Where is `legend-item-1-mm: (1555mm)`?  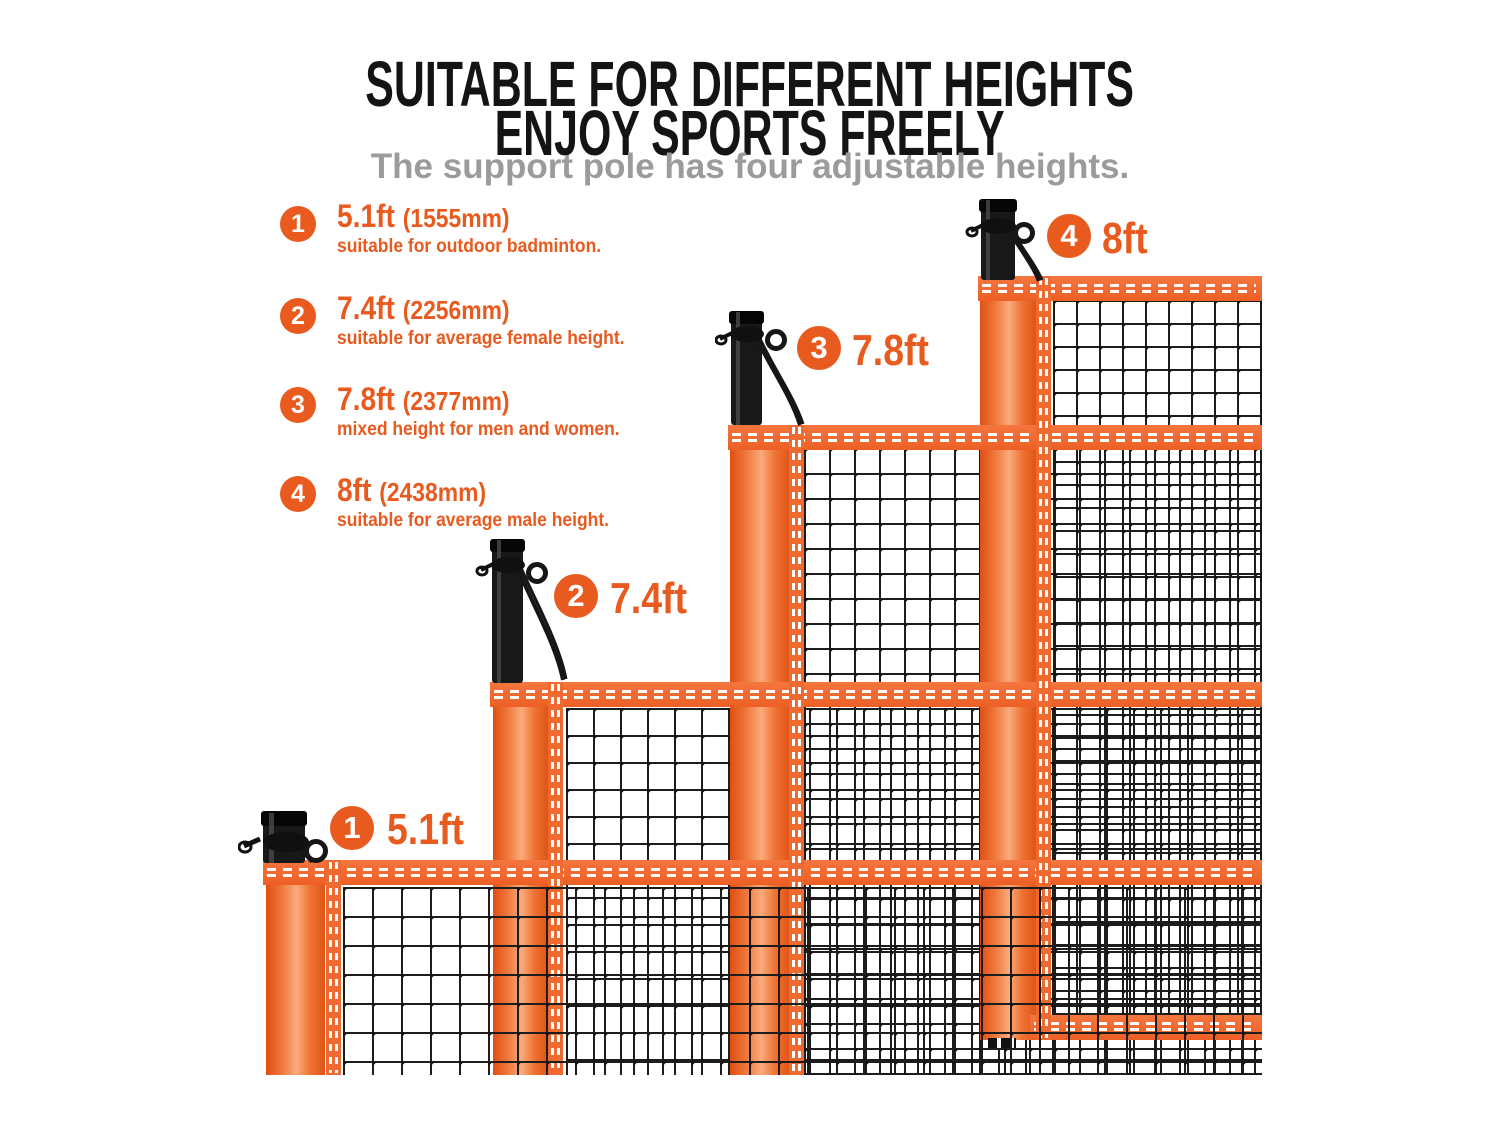 legend-item-1-mm: (1555mm) is located at coordinates (456, 218).